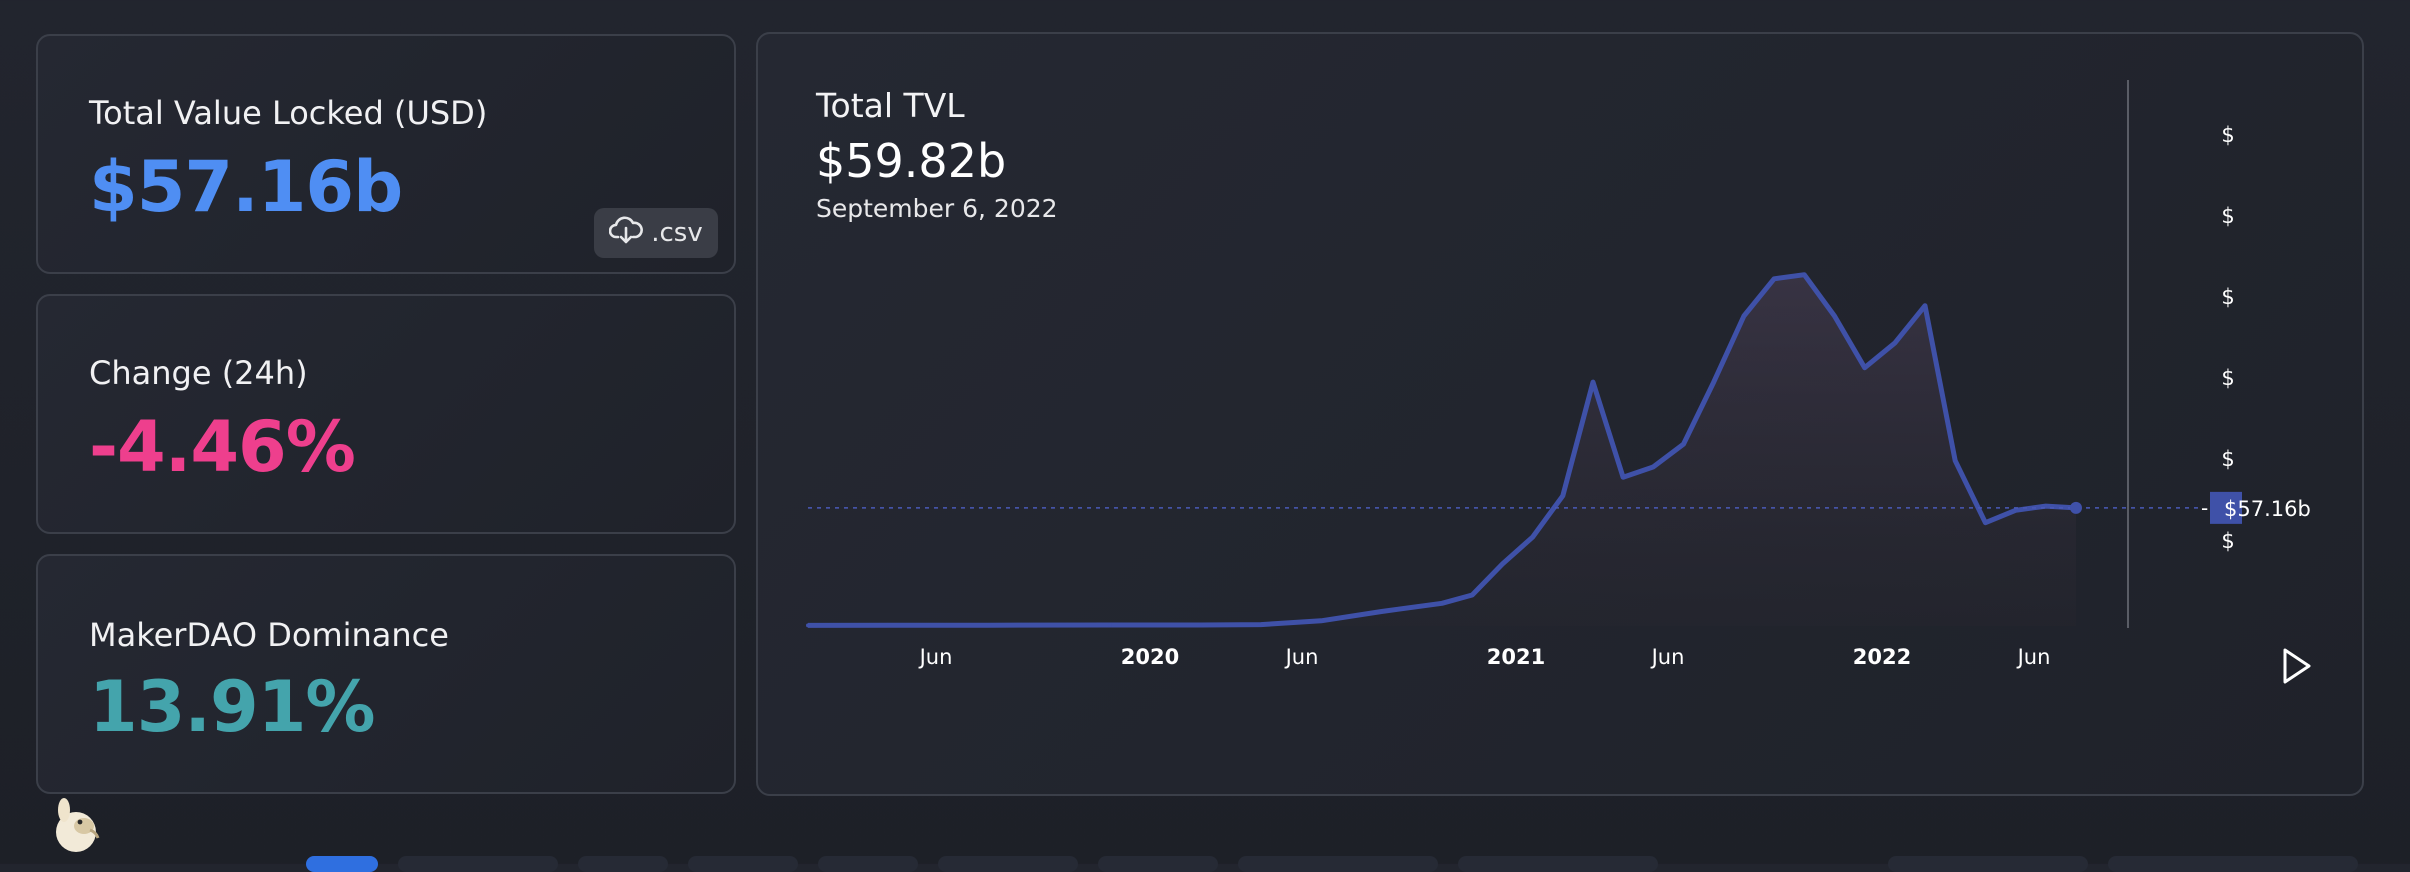 Image resolution: width=2410 pixels, height=872 pixels. Describe the element at coordinates (626, 233) in the screenshot. I see `cloud-download-icon` at that location.